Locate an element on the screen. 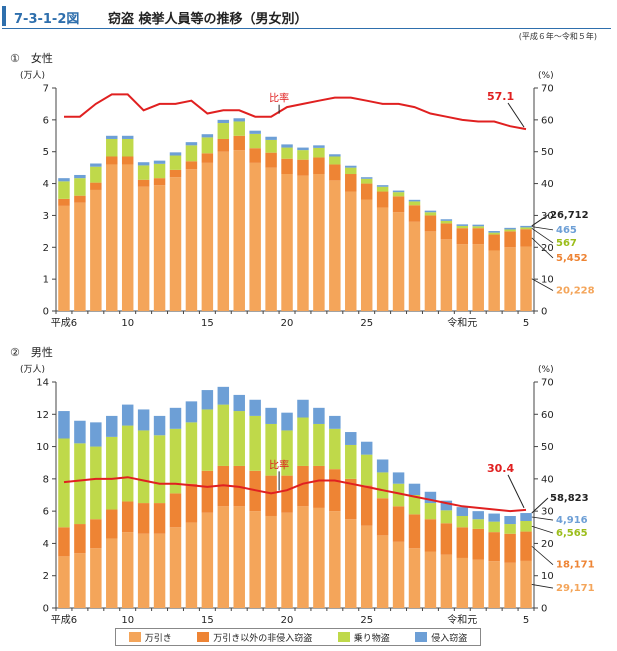 This screenshot has height=651, width=617. y-tick-label-left: 12 is located at coordinates (42, 415).